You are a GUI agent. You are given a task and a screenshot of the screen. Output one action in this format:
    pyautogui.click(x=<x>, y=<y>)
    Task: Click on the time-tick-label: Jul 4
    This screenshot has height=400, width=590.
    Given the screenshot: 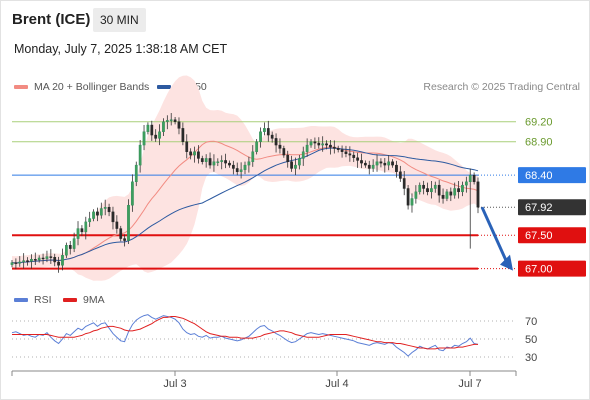 What is the action you would take?
    pyautogui.click(x=336, y=384)
    